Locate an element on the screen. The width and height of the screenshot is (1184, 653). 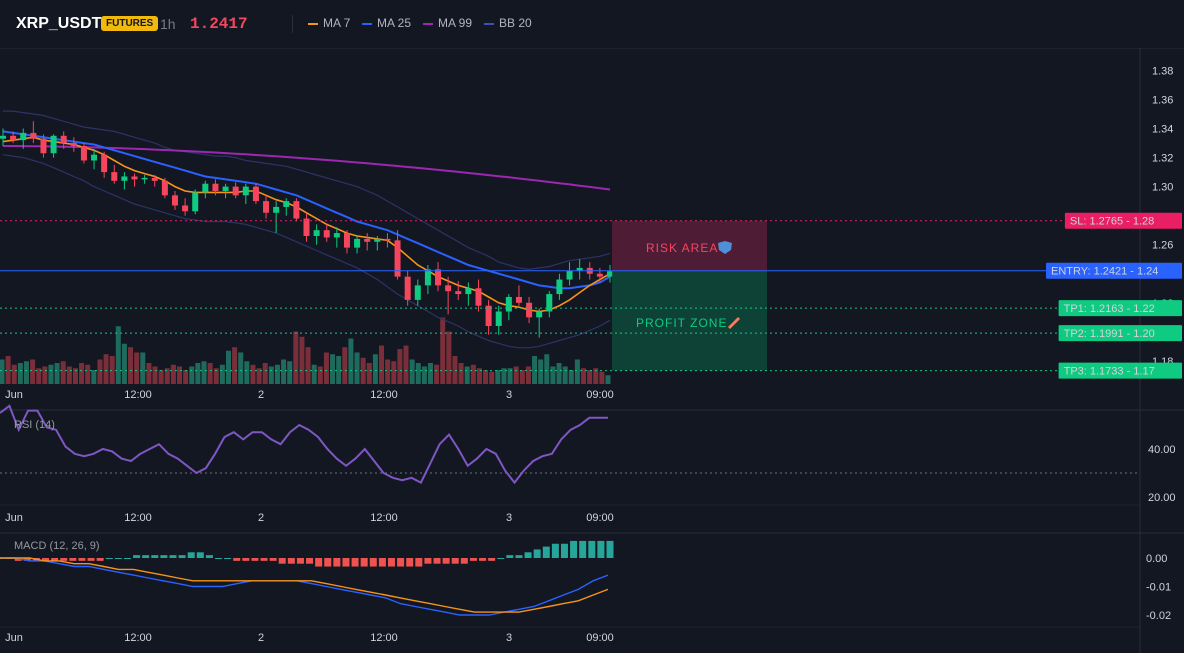
rocket-icon is located at coordinates (734, 323).